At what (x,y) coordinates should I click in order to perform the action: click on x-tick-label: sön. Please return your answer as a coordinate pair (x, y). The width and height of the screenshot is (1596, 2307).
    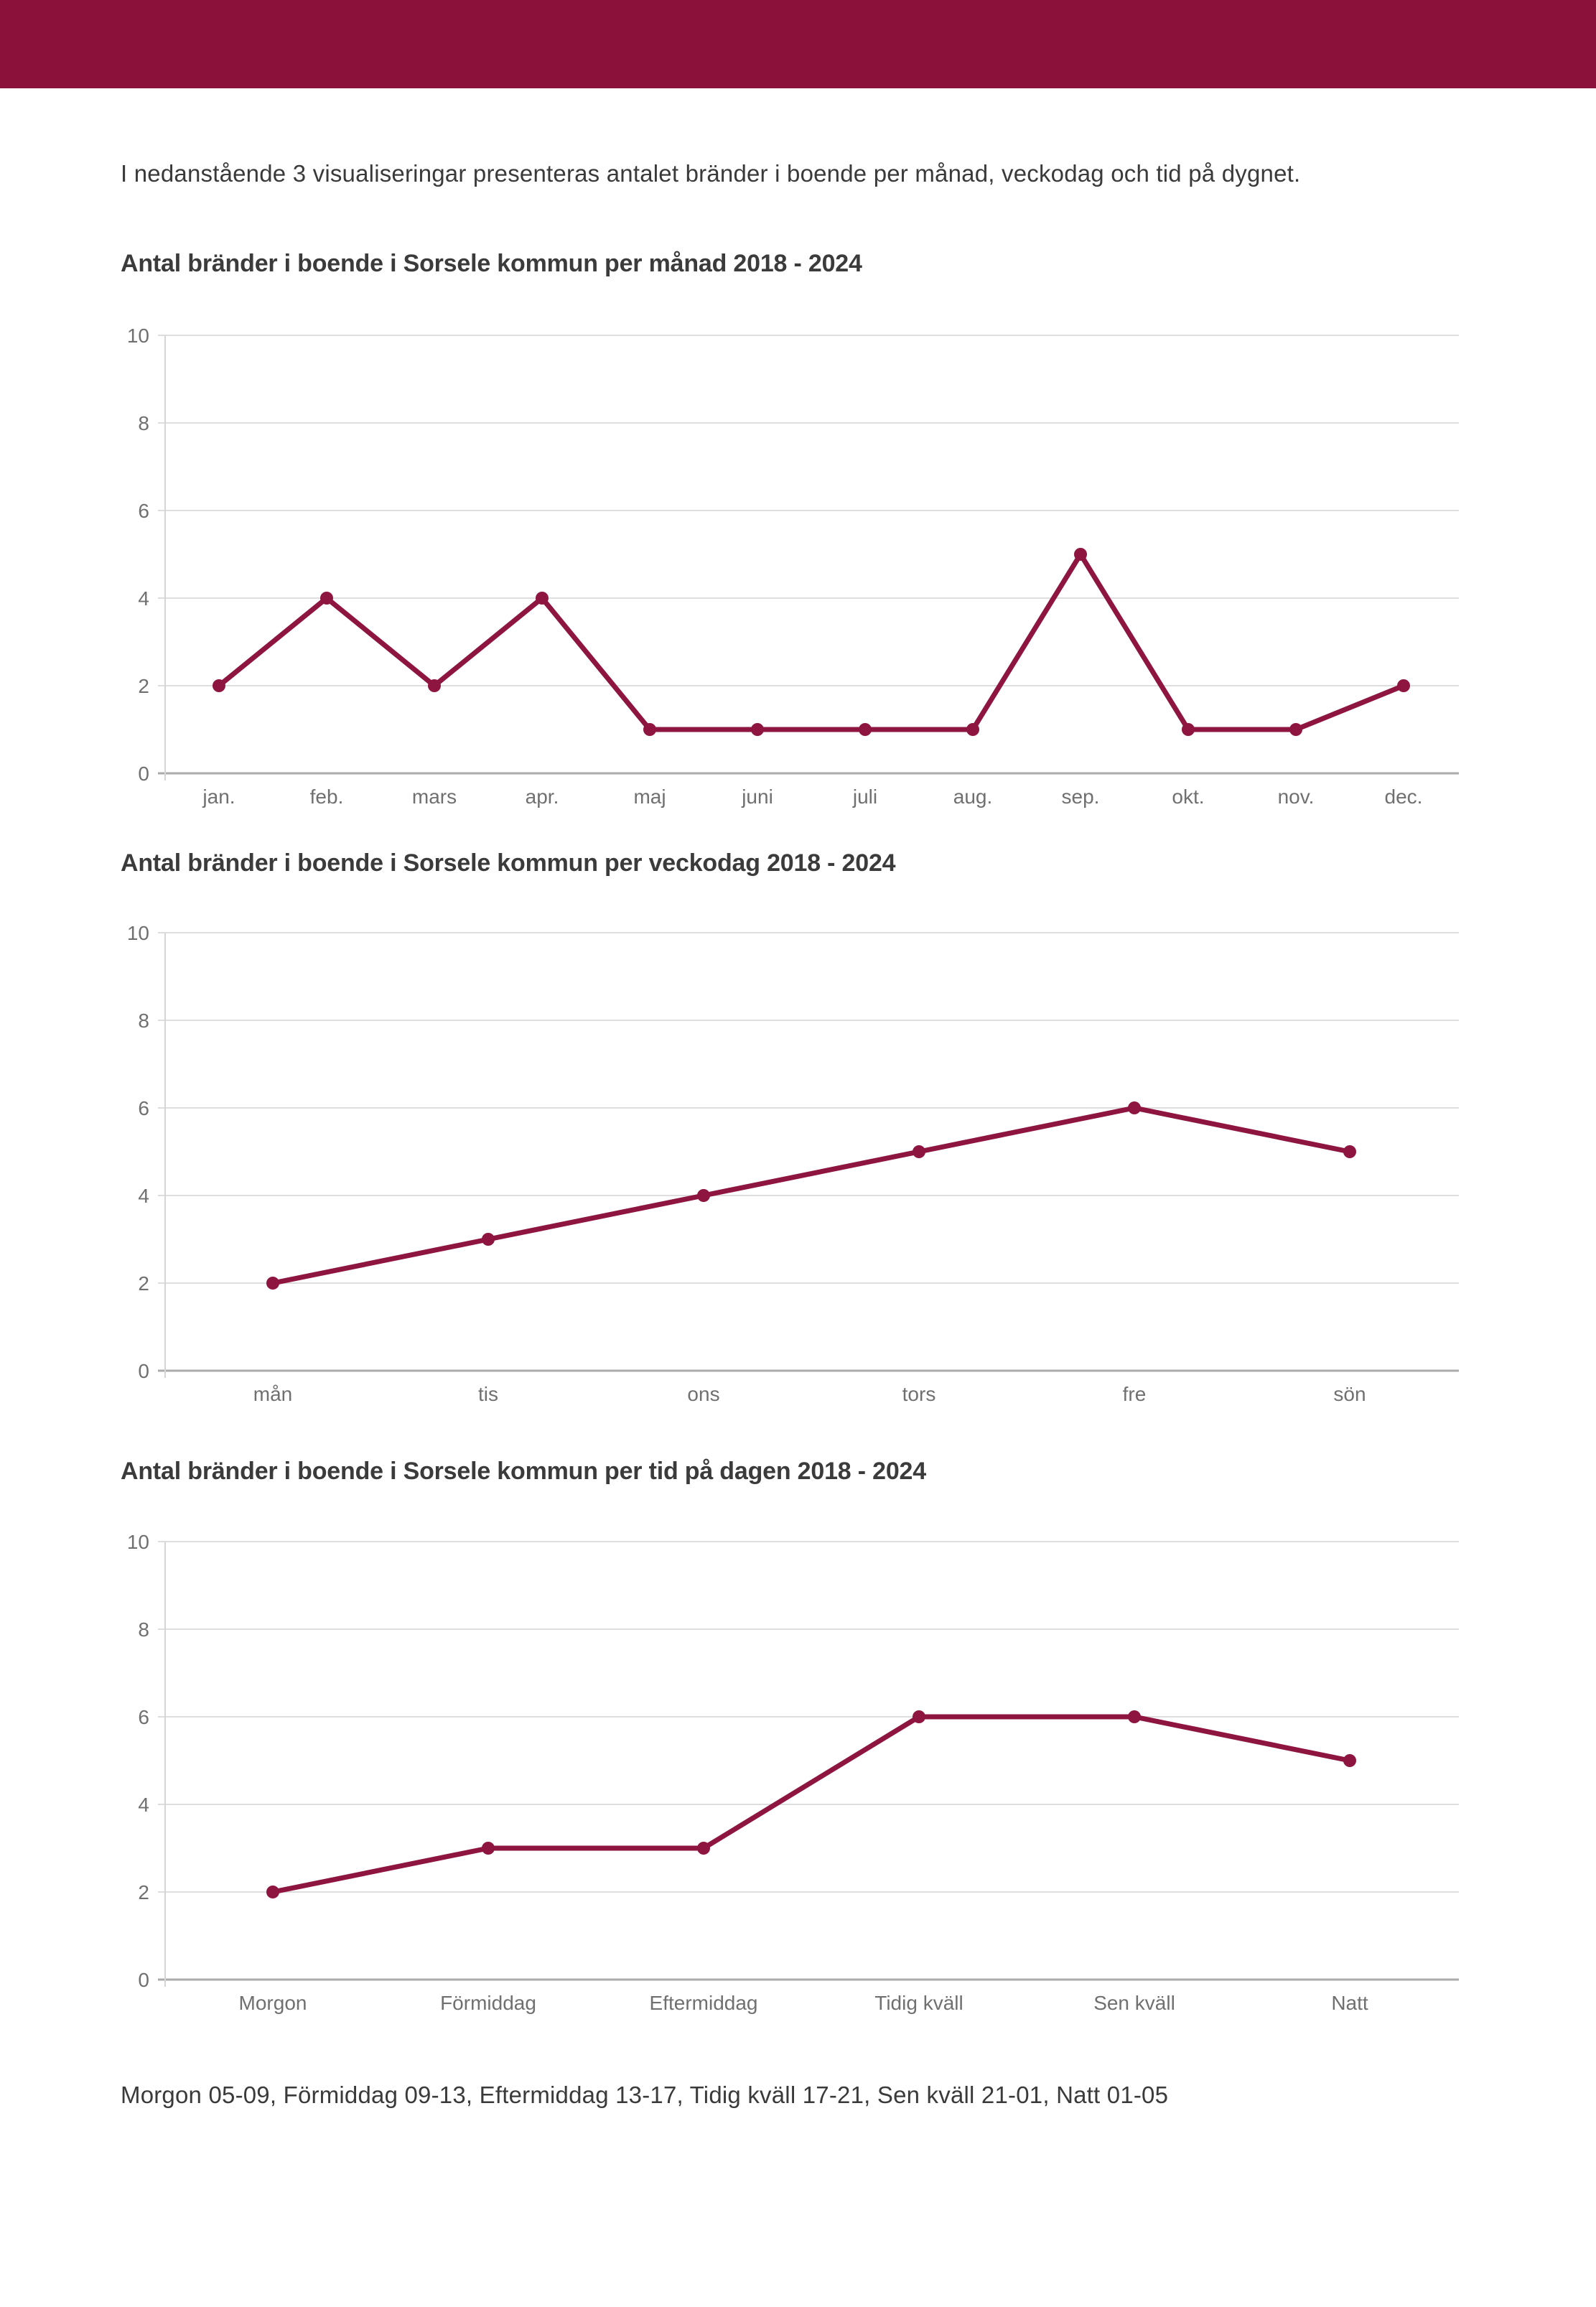
    Looking at the image, I should click on (1349, 1394).